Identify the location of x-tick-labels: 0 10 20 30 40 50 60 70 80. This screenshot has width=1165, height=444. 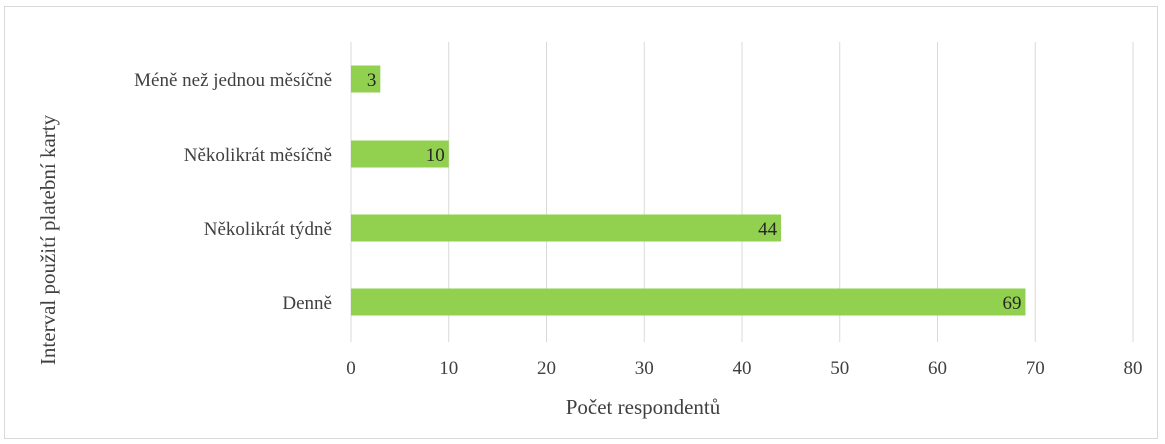
(744, 368).